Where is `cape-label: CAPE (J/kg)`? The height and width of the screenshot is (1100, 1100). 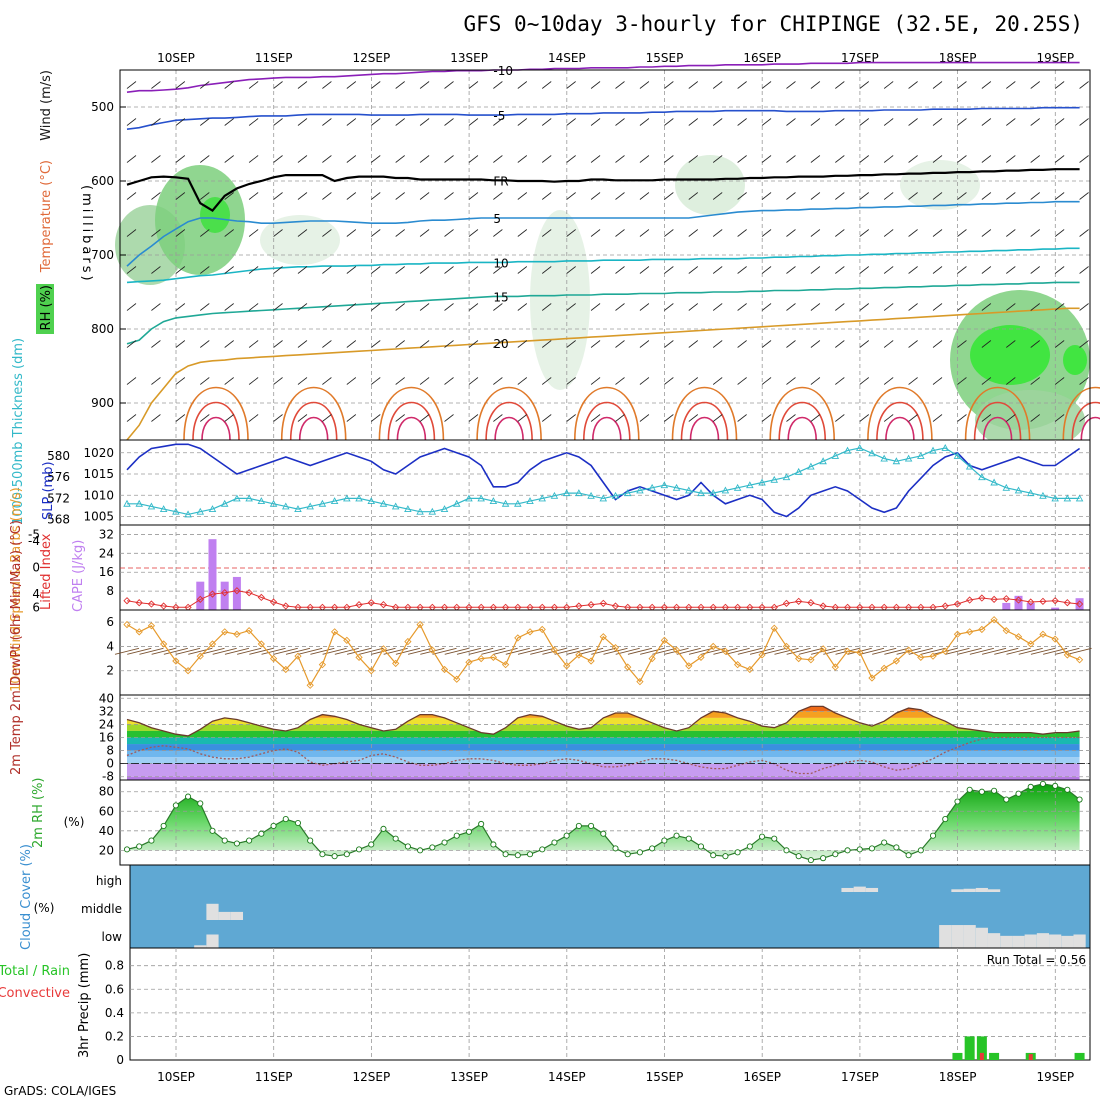
cape-label: CAPE (J/kg) is located at coordinates (78, 576).